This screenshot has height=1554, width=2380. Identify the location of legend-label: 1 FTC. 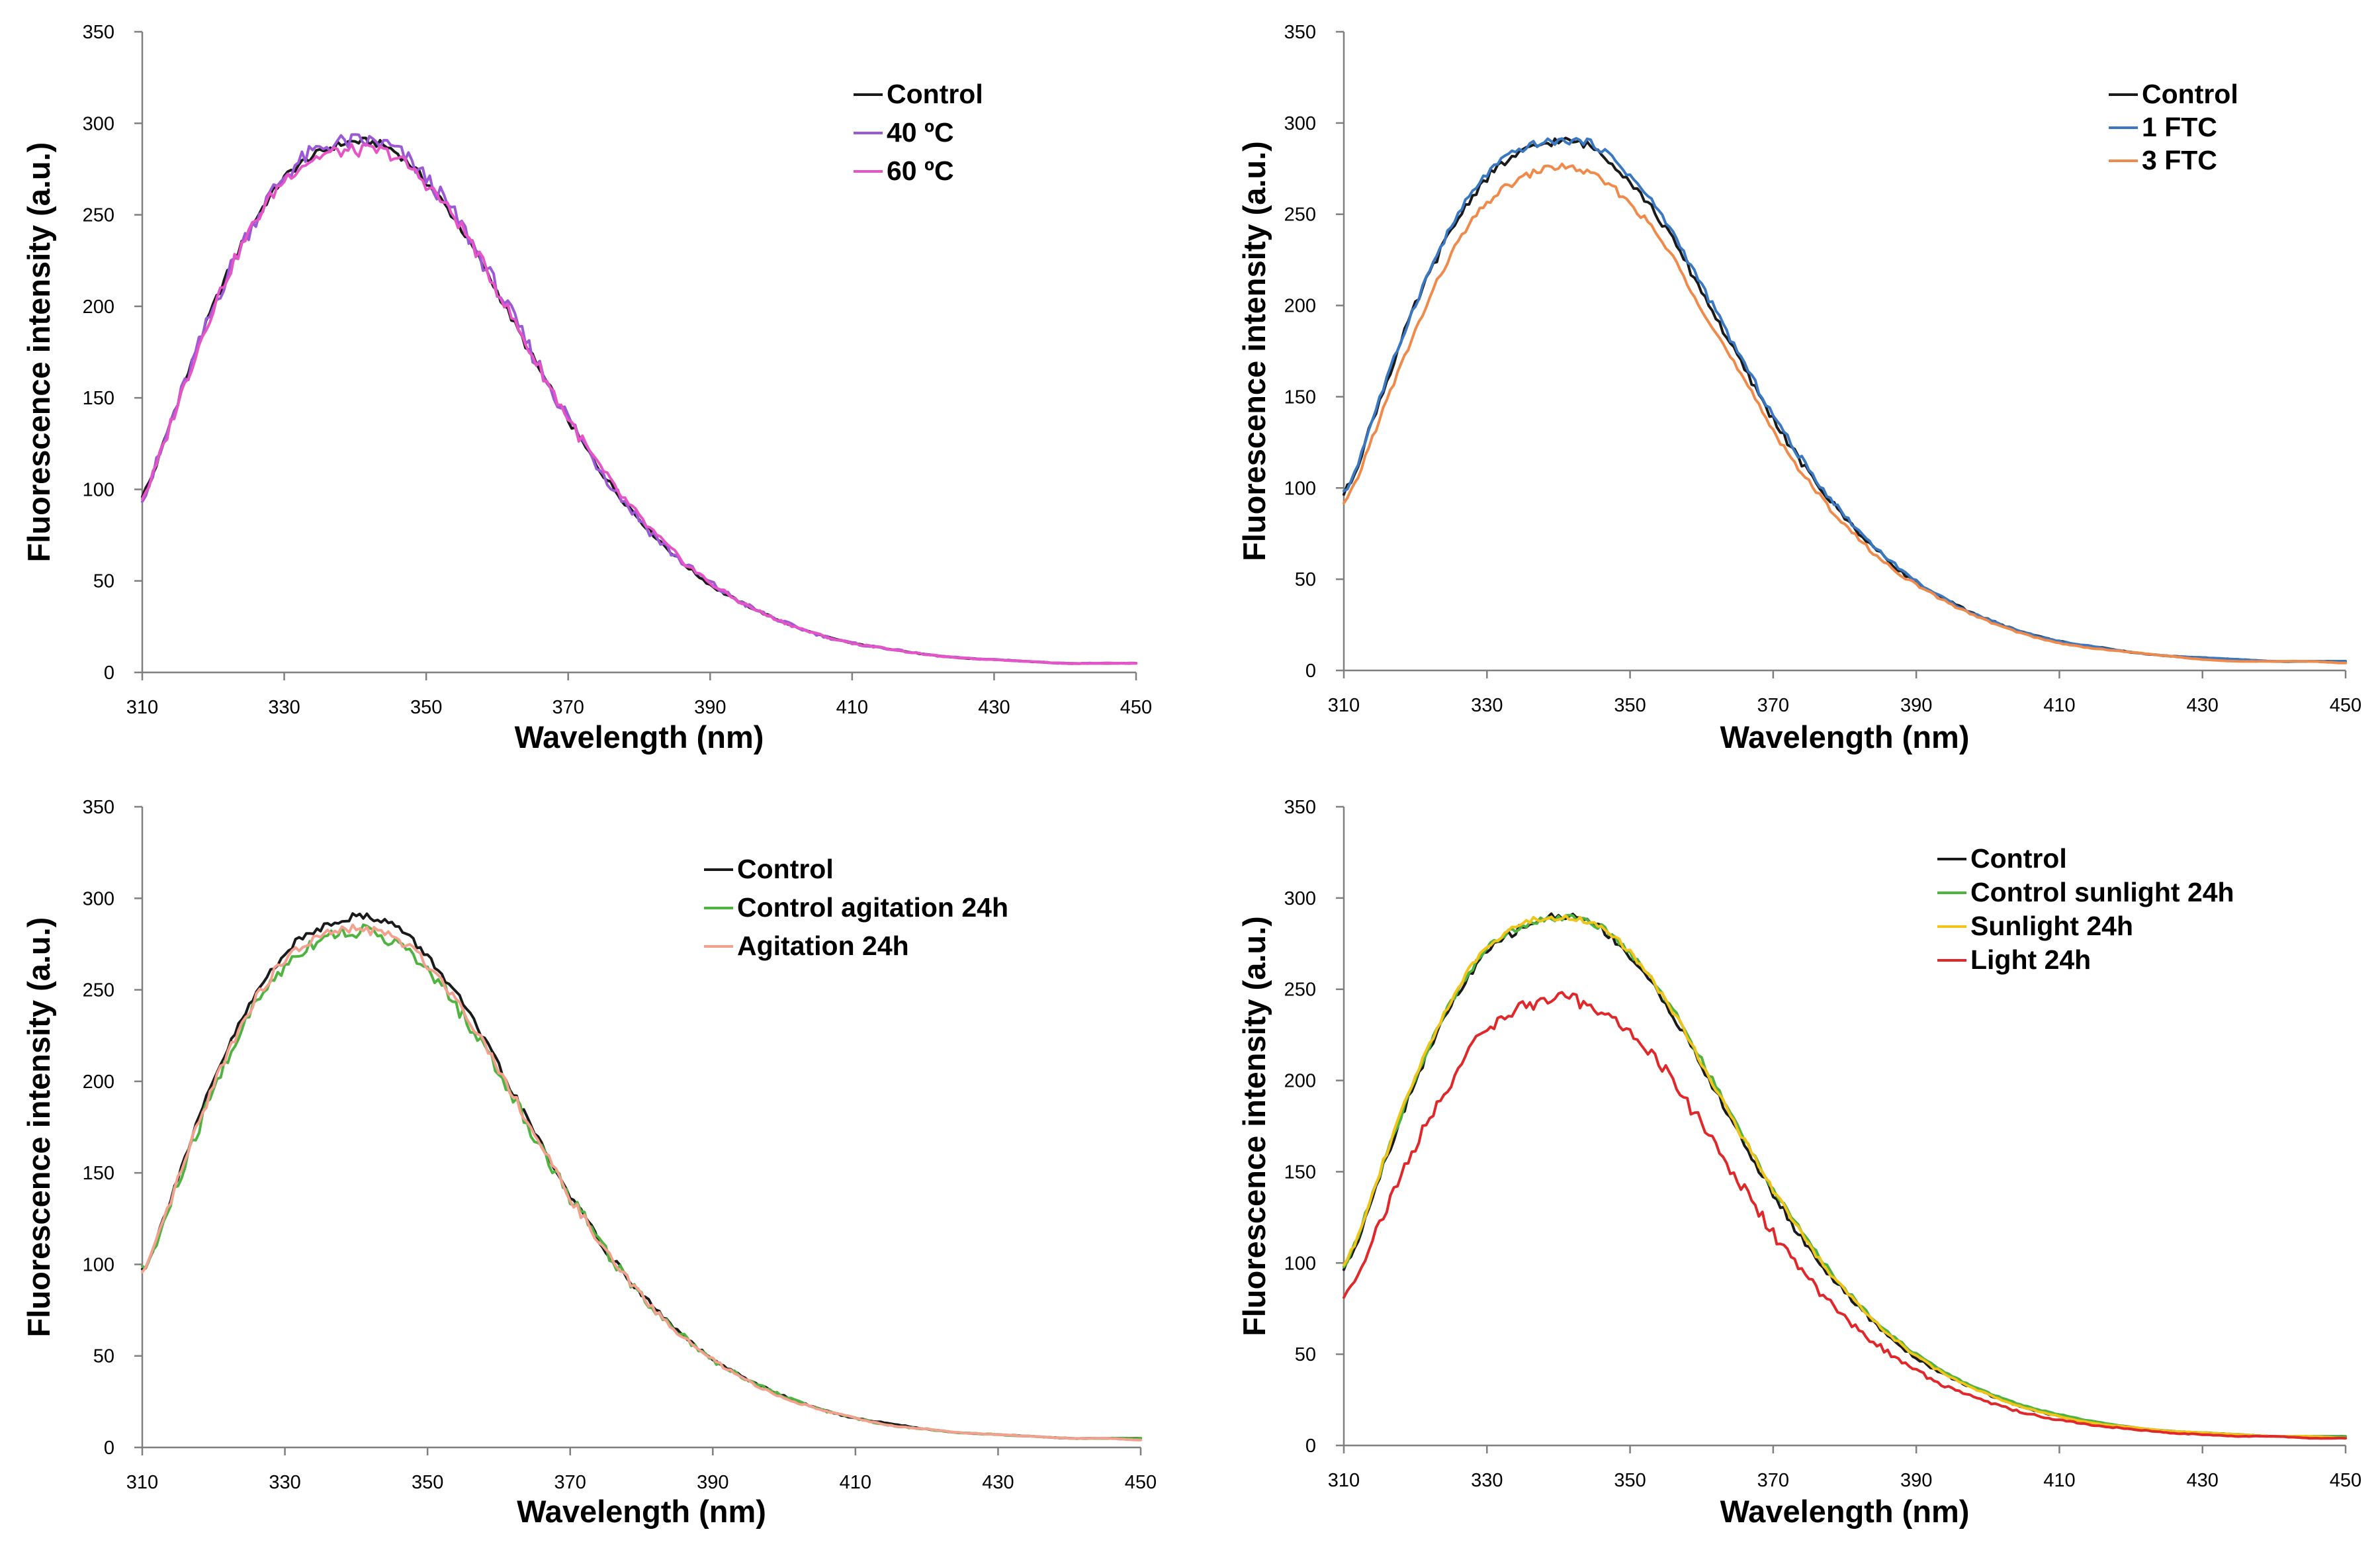
(2179, 127).